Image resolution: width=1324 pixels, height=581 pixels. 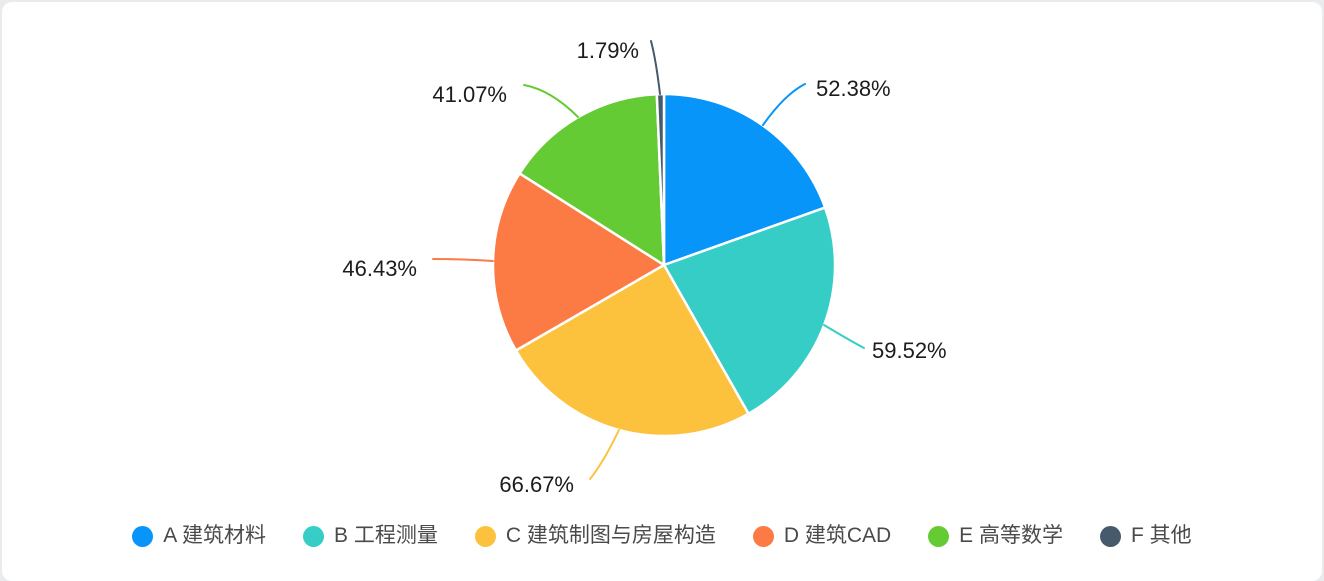 I want to click on label-line-A, so click(x=784, y=104).